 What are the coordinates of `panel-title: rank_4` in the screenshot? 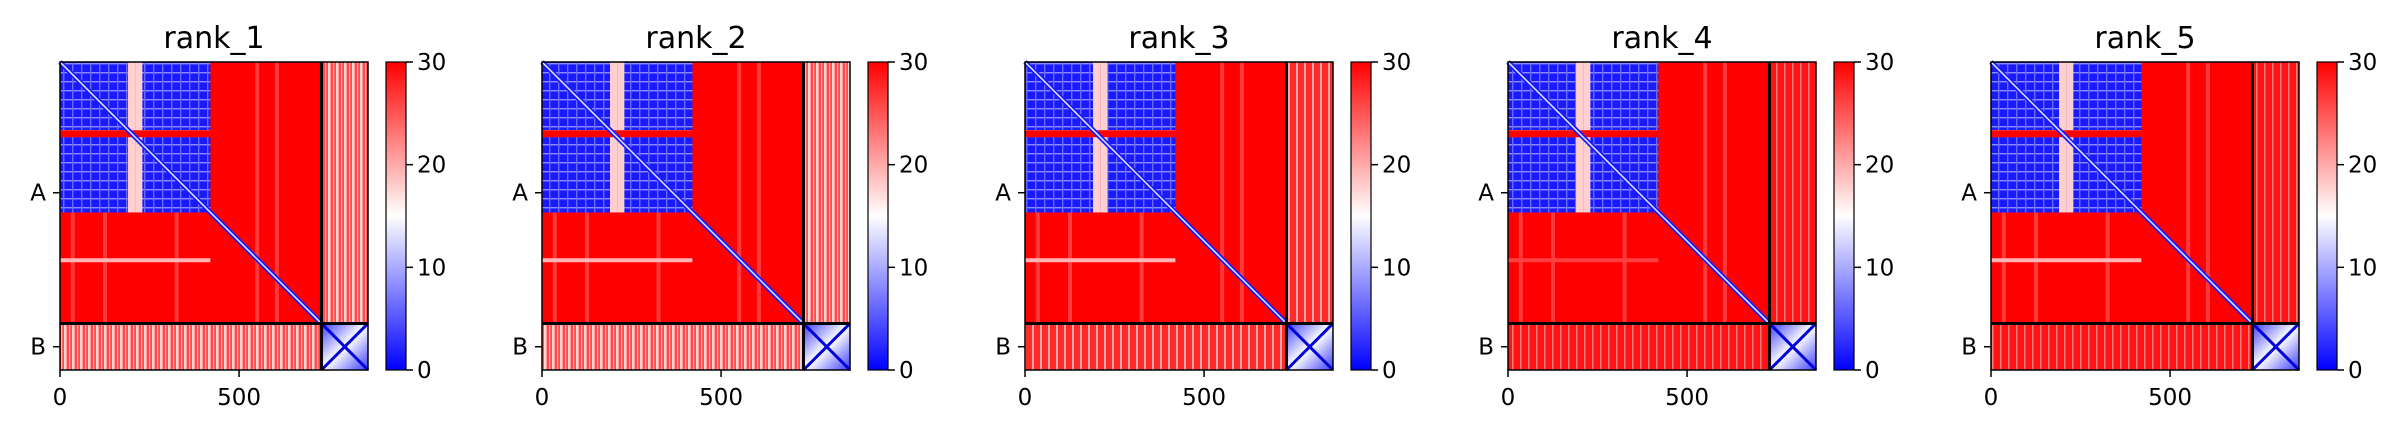 It's located at (1661, 38).